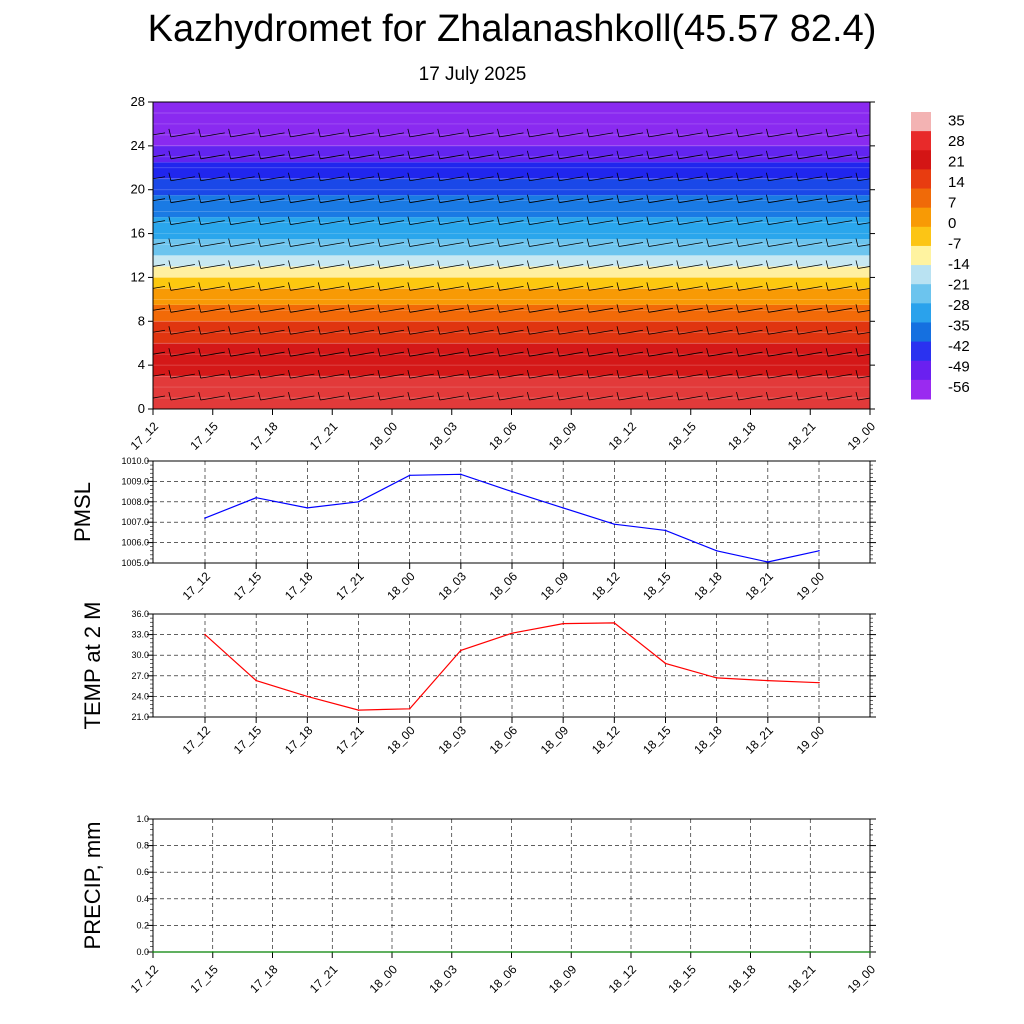 This screenshot has height=1024, width=1024. Describe the element at coordinates (511, 665) in the screenshot. I see `panel-frame` at that location.